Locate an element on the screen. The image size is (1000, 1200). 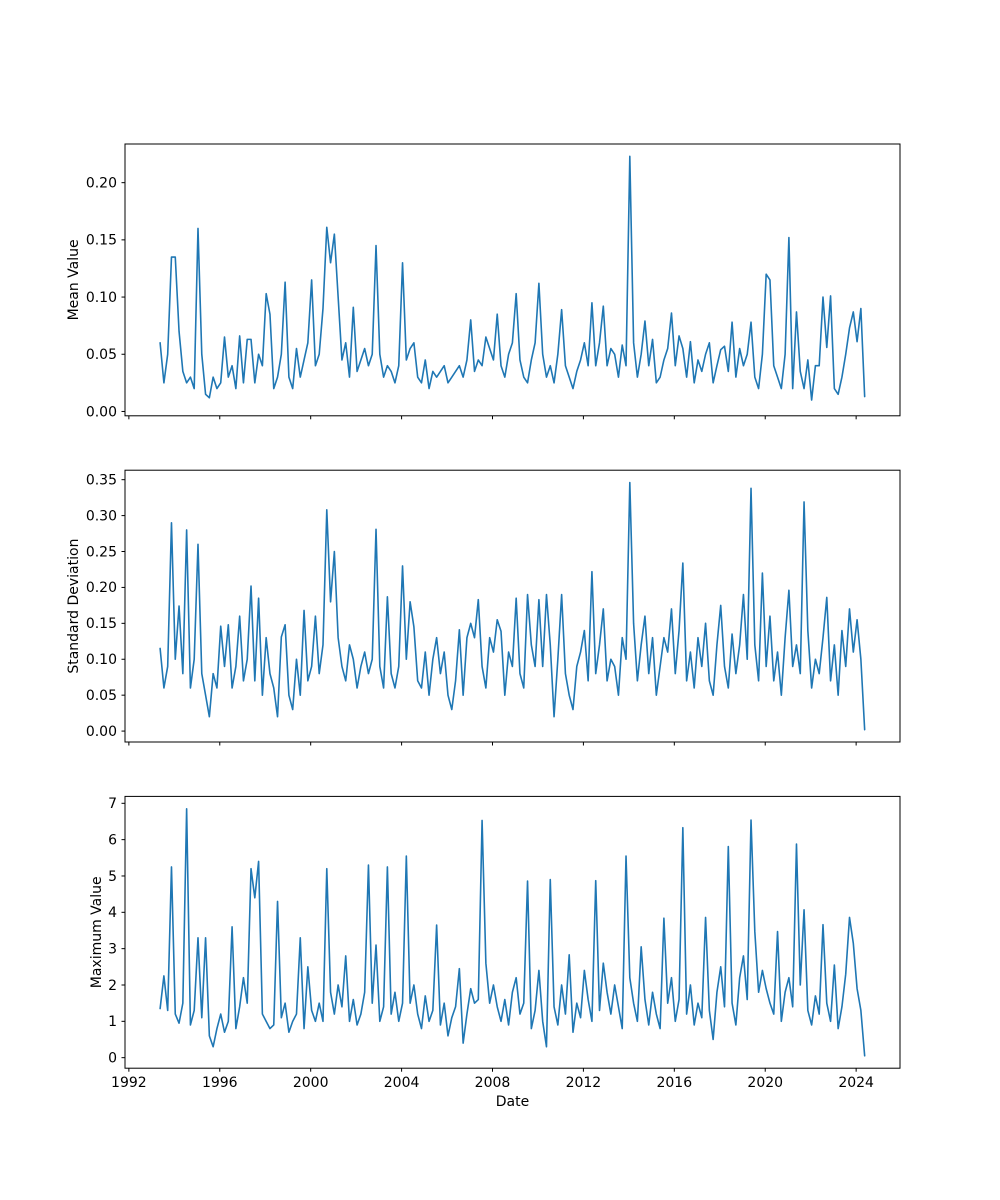
subplot-3-x-tick-label: 1992 is located at coordinates (129, 1083).